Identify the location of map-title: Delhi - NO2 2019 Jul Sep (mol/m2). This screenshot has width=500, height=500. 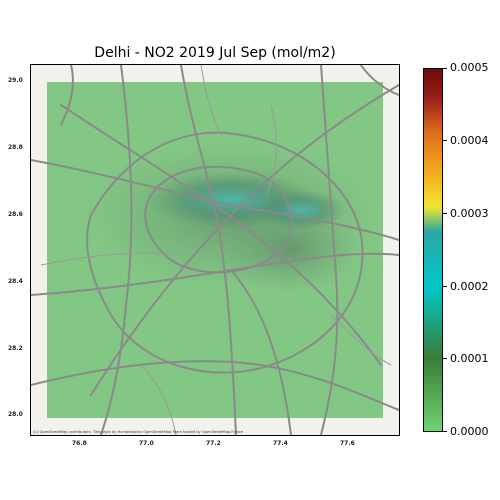
(215, 53).